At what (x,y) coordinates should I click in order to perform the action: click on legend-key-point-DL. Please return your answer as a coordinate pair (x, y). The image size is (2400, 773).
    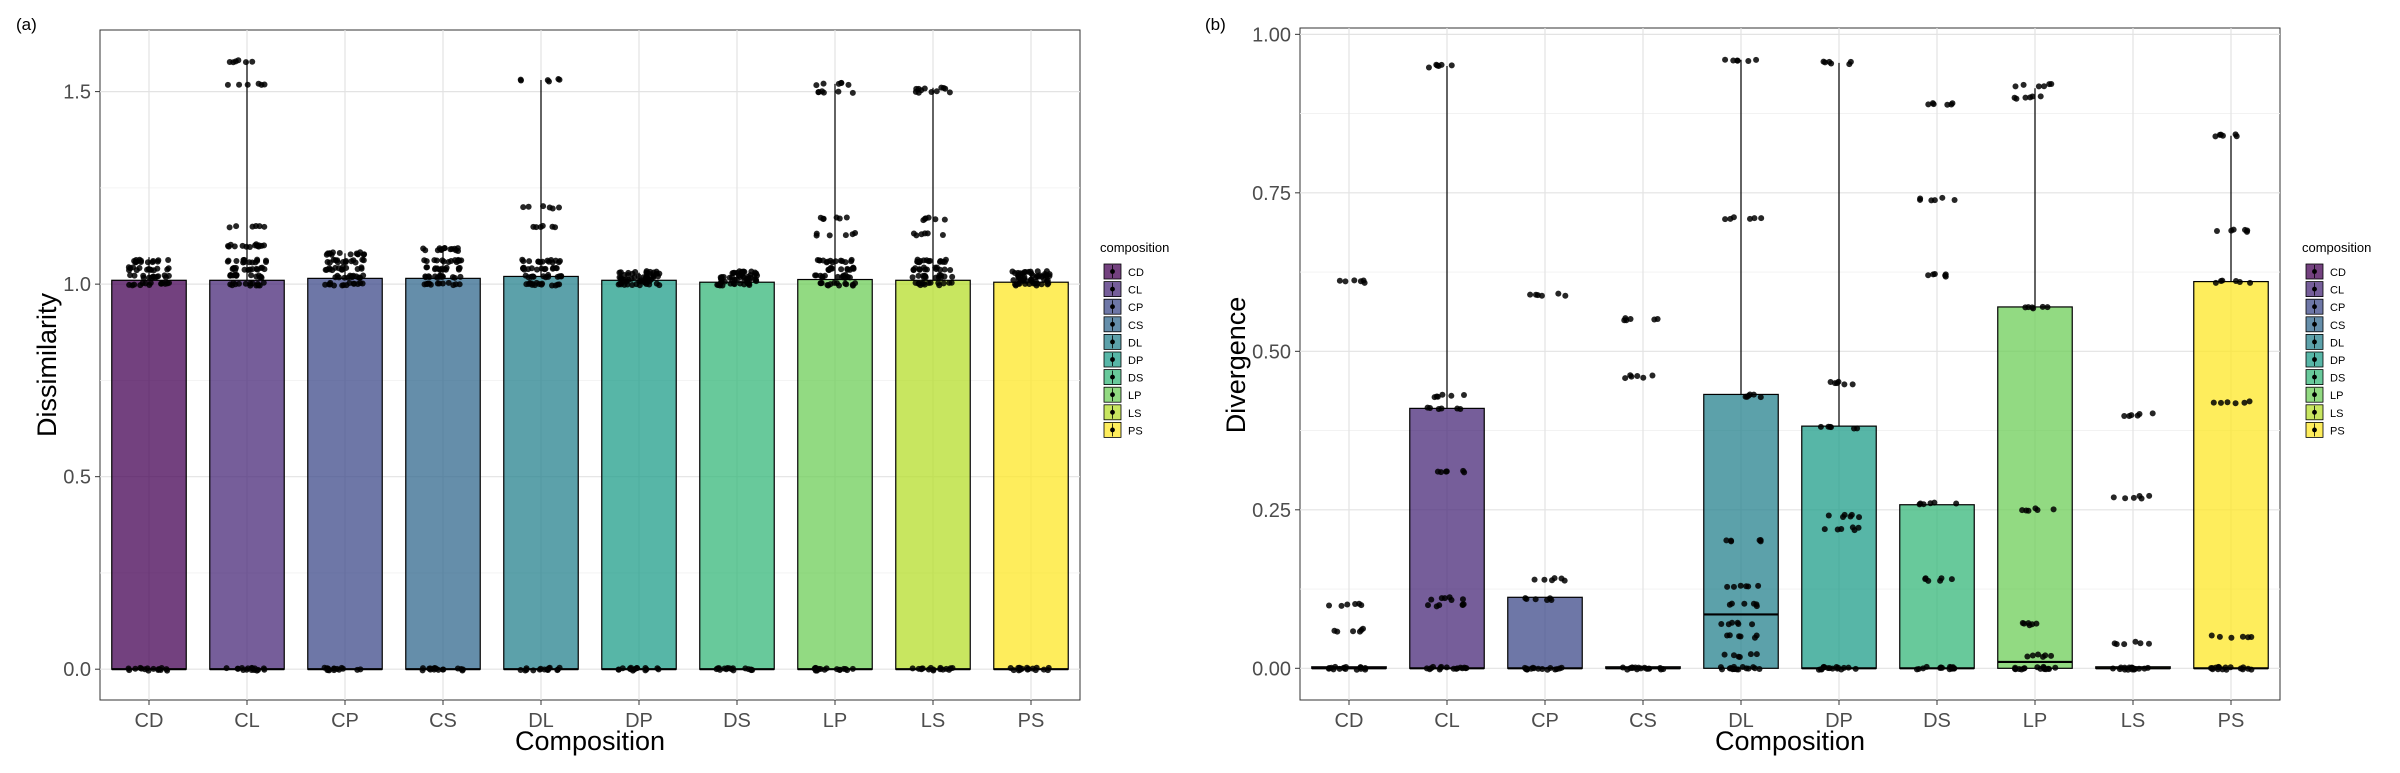
    Looking at the image, I should click on (2314, 342).